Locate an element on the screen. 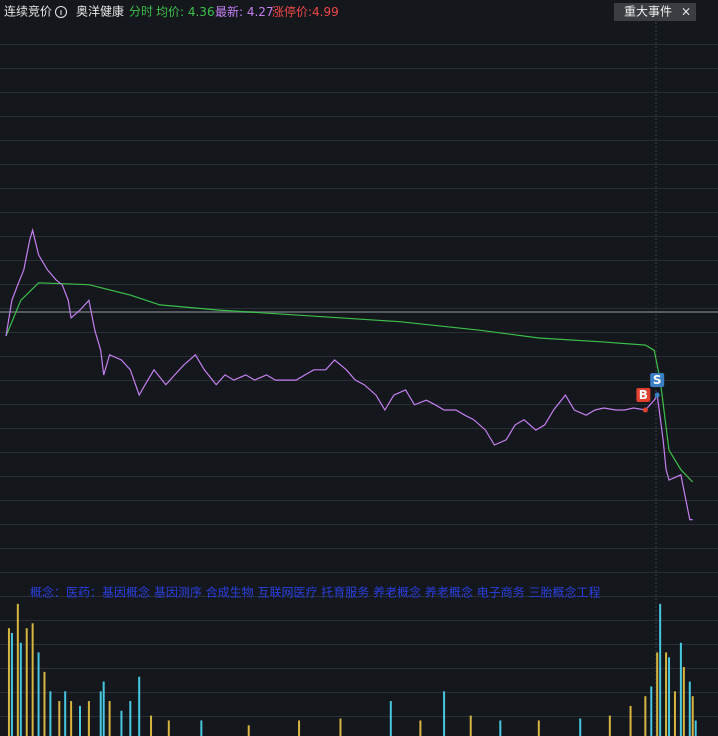  avg-price: 均价: 4.36 is located at coordinates (185, 12).